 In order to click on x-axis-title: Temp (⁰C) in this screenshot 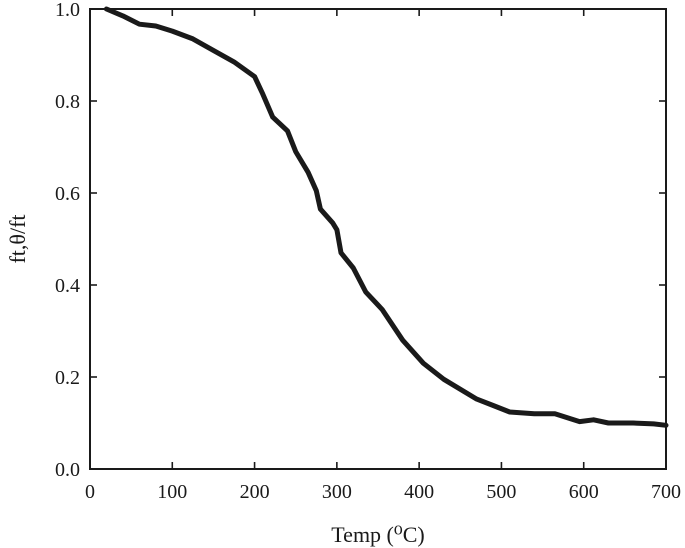, I will do `click(377, 534)`.